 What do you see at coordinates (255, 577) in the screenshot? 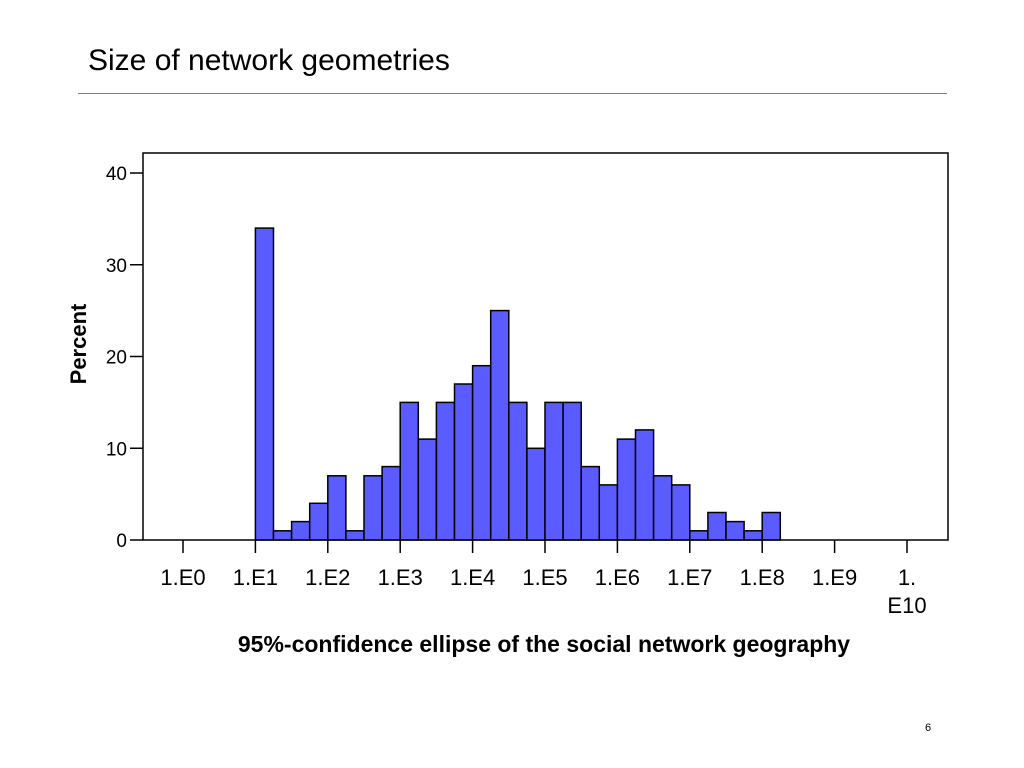
I see `x-tick-label: 1.E1` at bounding box center [255, 577].